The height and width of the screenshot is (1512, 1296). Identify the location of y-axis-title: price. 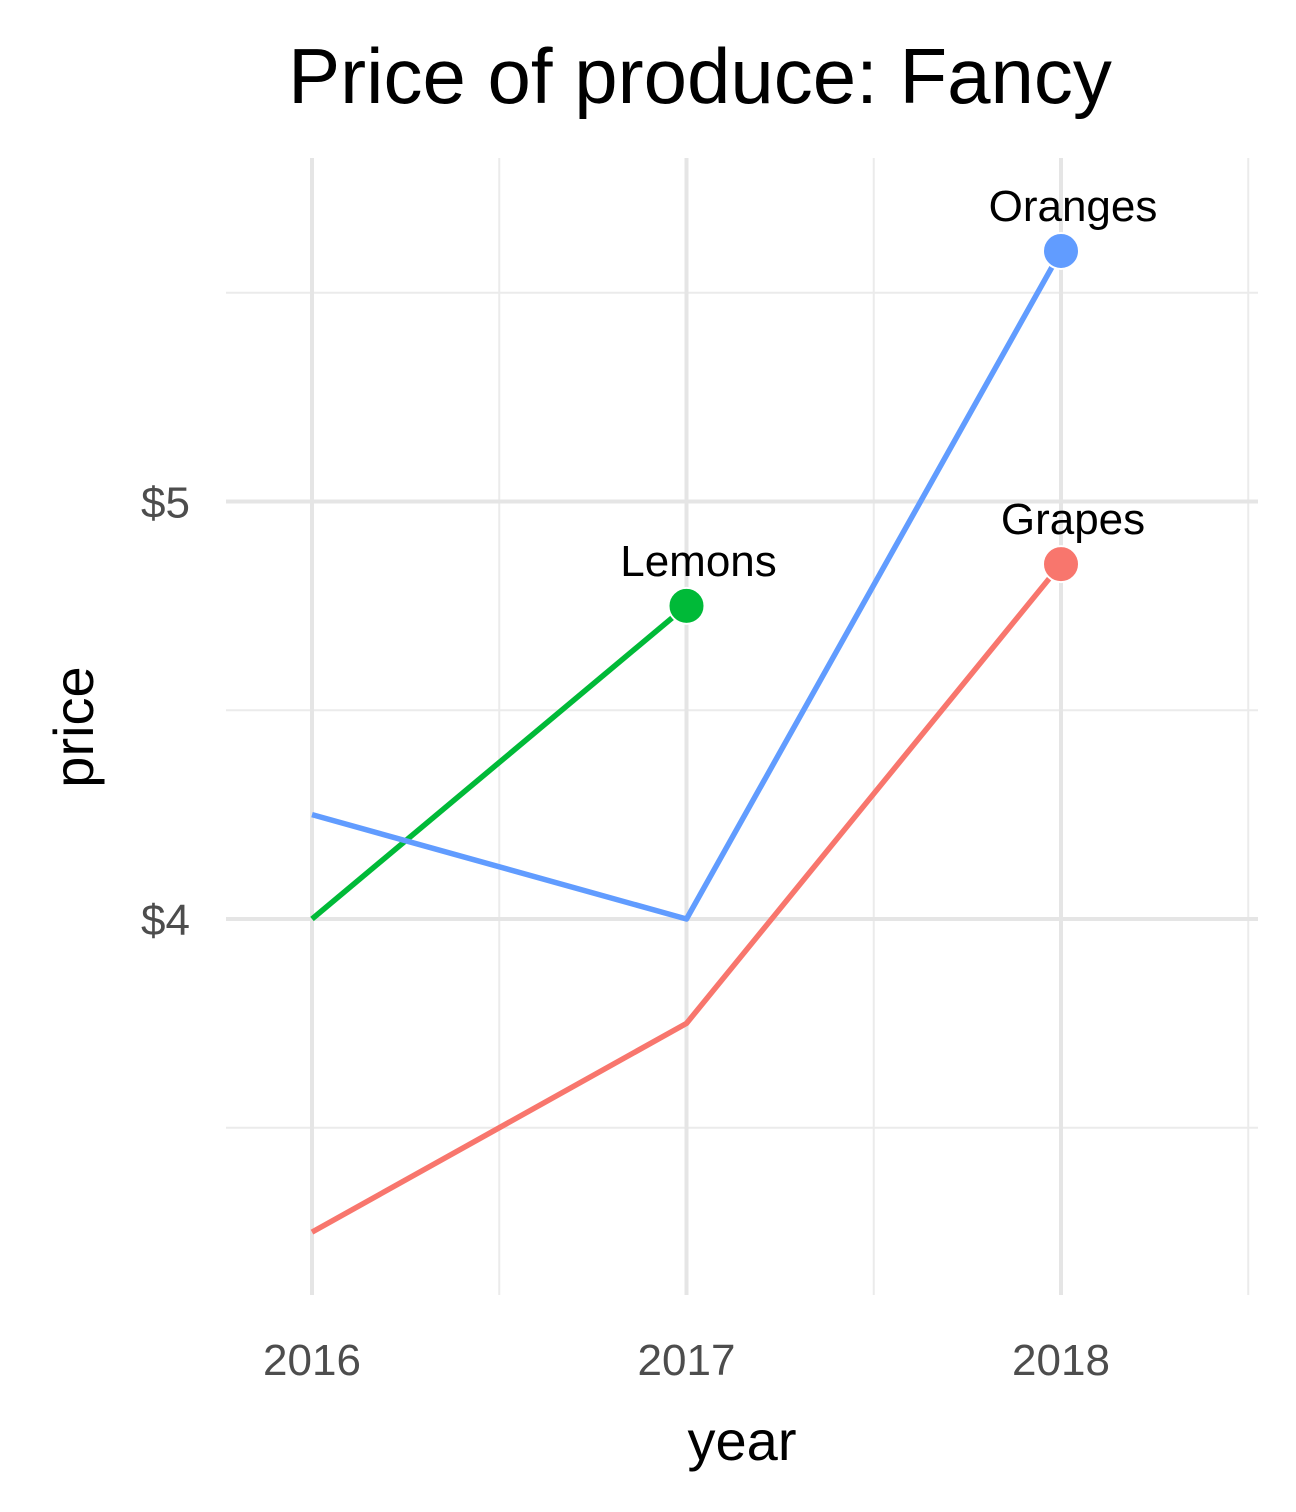
(73, 726).